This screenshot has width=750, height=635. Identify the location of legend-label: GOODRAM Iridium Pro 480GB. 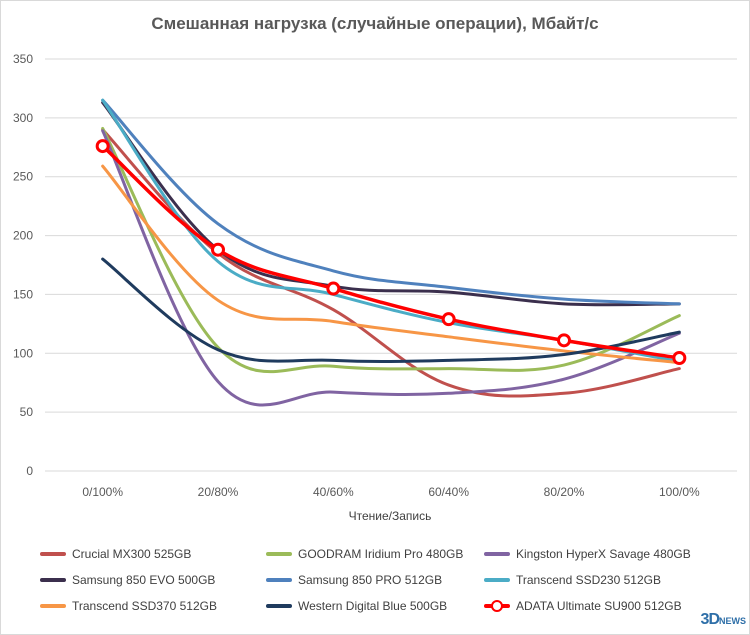
(381, 554).